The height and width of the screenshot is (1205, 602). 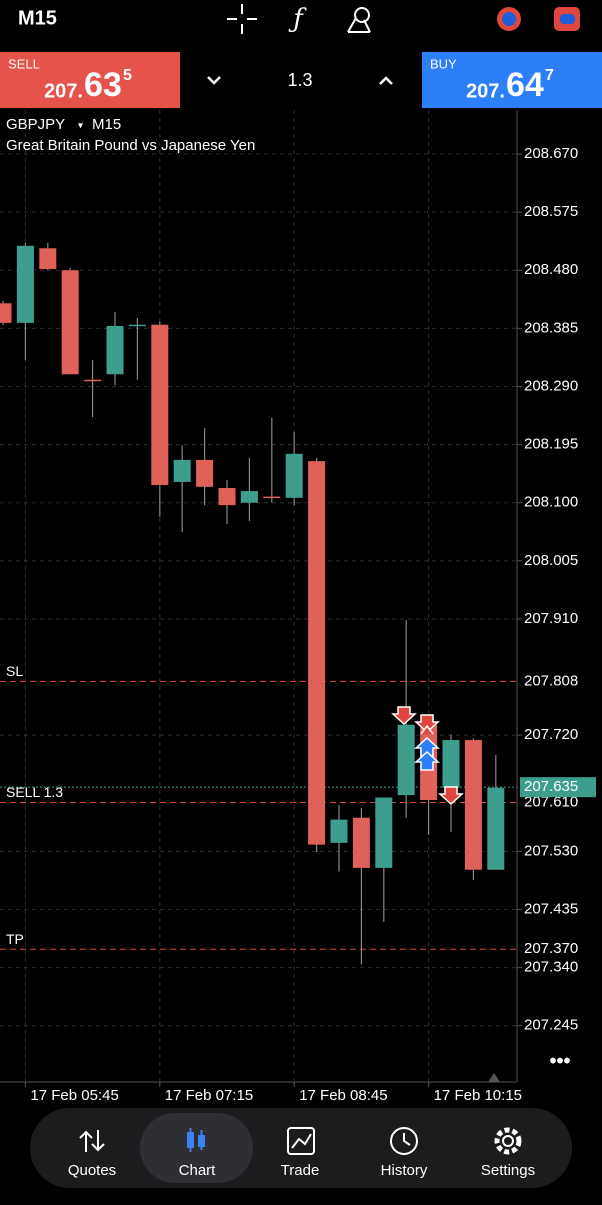 What do you see at coordinates (551, 967) in the screenshot?
I see `y-tick-label: 207.340` at bounding box center [551, 967].